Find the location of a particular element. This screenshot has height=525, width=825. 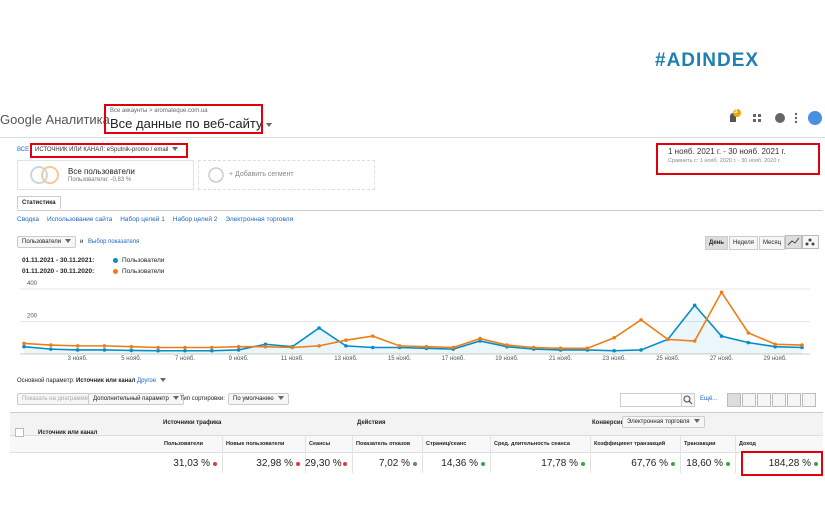

x-tick-label: 13 нояб. is located at coordinates (346, 359).